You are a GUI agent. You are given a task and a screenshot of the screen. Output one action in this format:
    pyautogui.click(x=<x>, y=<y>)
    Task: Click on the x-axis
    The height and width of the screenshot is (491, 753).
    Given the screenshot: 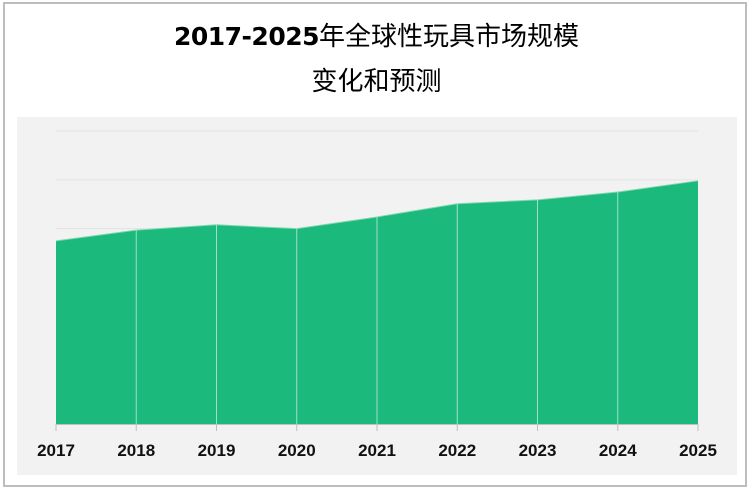 What is the action you would take?
    pyautogui.click(x=377, y=427)
    